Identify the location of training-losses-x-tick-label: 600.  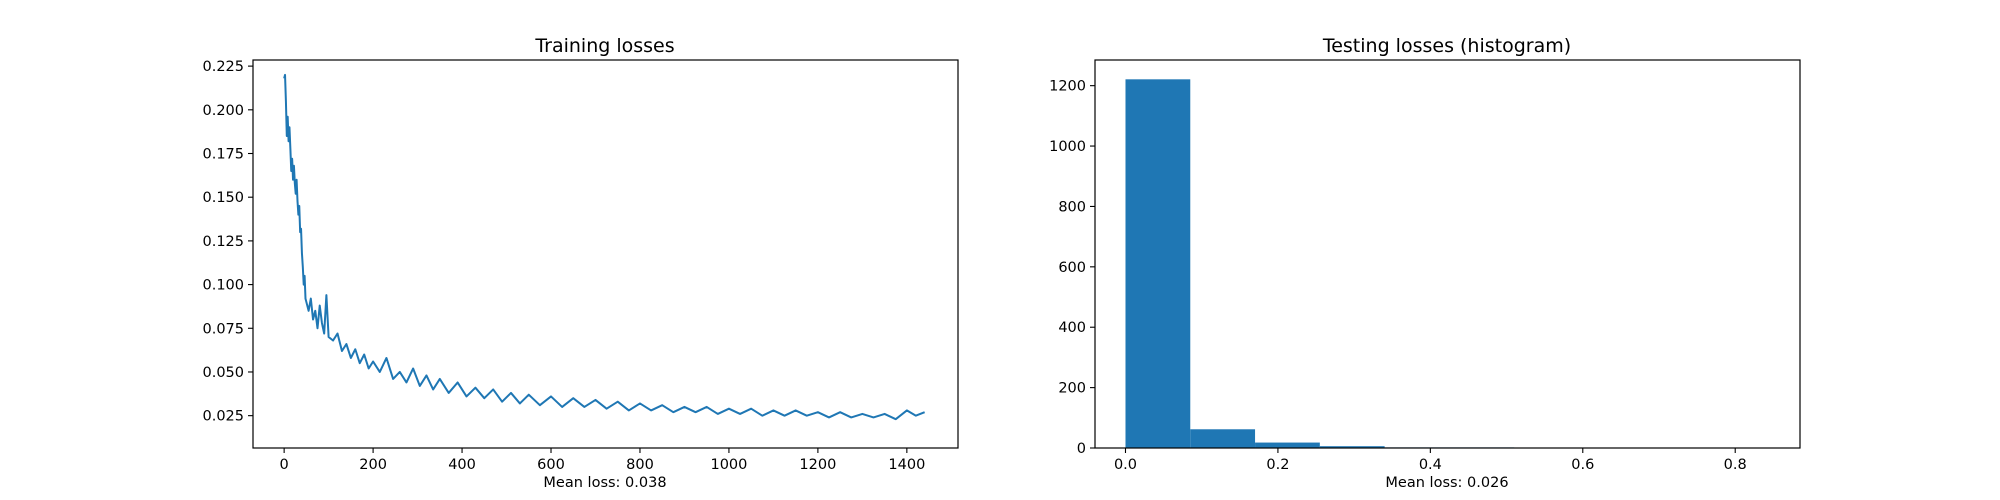
(551, 465).